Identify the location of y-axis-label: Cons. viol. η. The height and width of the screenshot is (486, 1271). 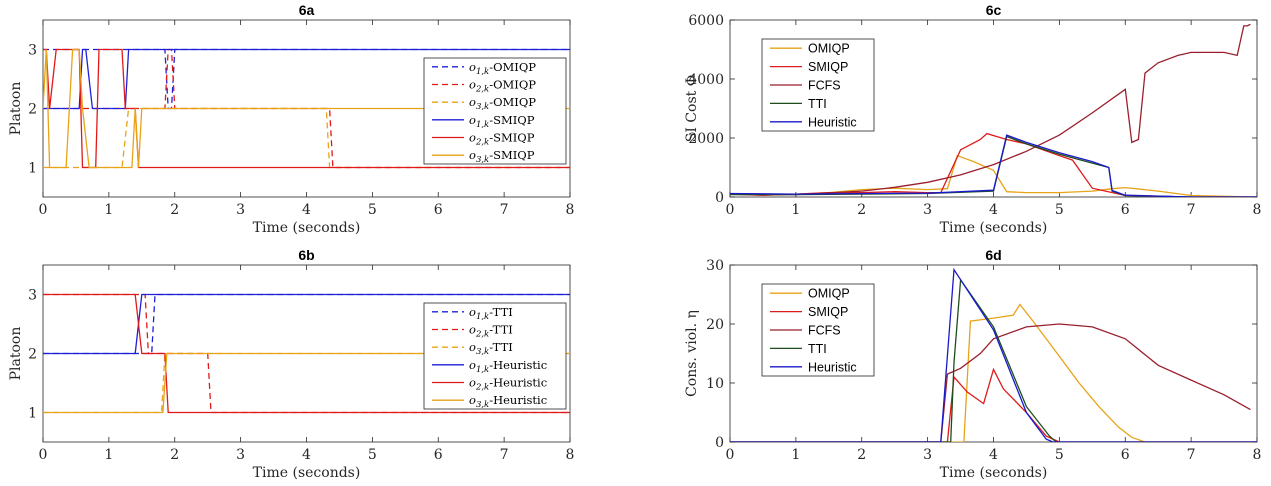
(692, 353).